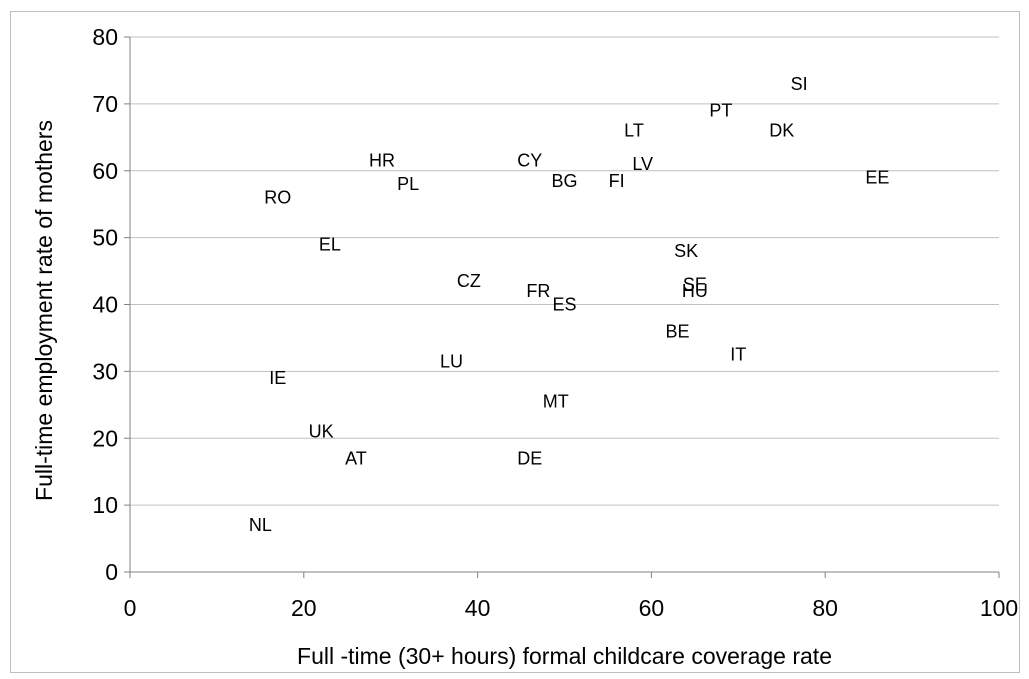 The width and height of the screenshot is (1029, 679). Describe the element at coordinates (538, 291) in the screenshot. I see `point-fr: FR` at that location.